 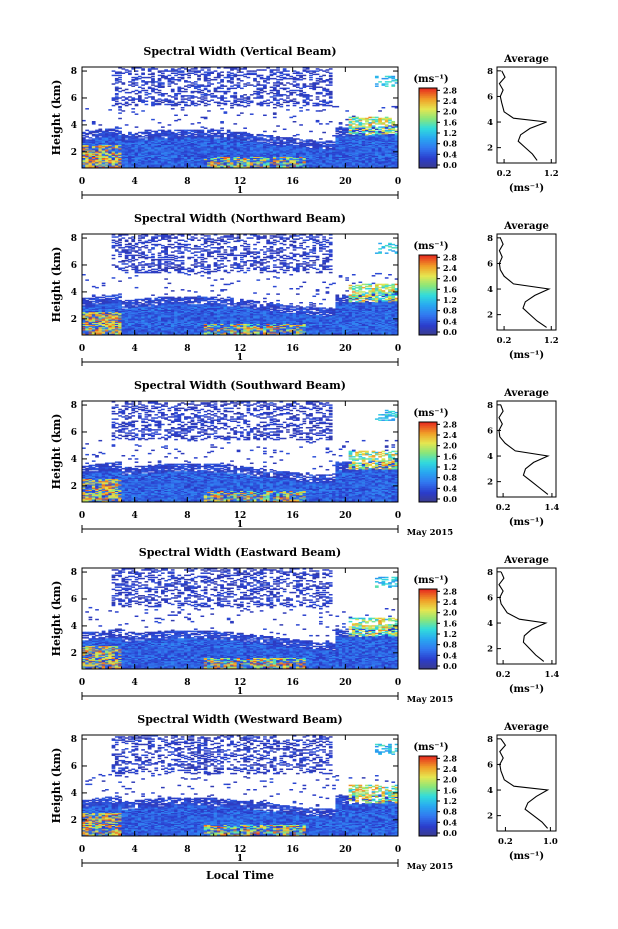 I want to click on average-x-tick-label: 1.2, so click(x=551, y=174).